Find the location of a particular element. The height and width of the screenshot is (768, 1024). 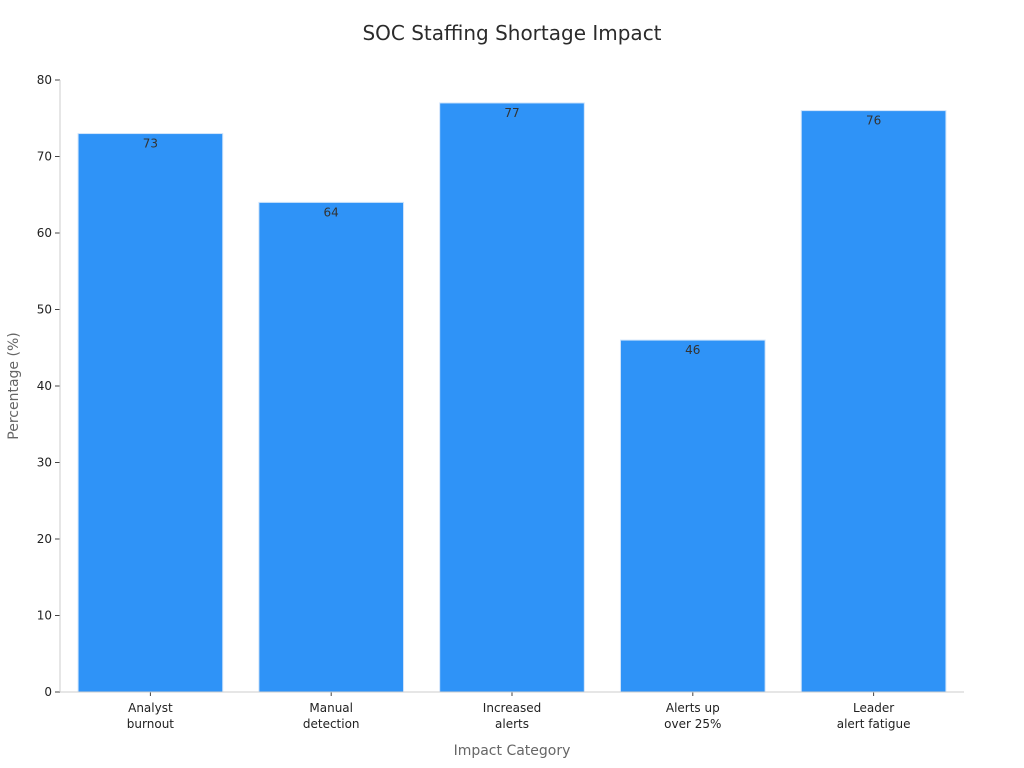

bar-value-label: 76 is located at coordinates (873, 121).